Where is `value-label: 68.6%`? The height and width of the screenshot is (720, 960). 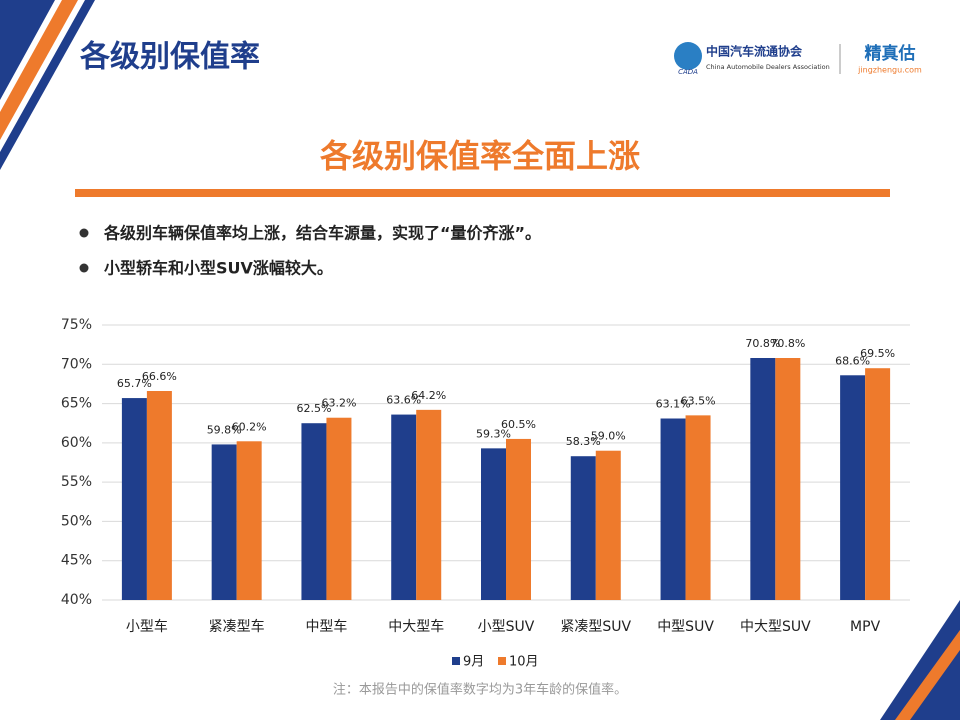
value-label: 68.6% is located at coordinates (852, 360).